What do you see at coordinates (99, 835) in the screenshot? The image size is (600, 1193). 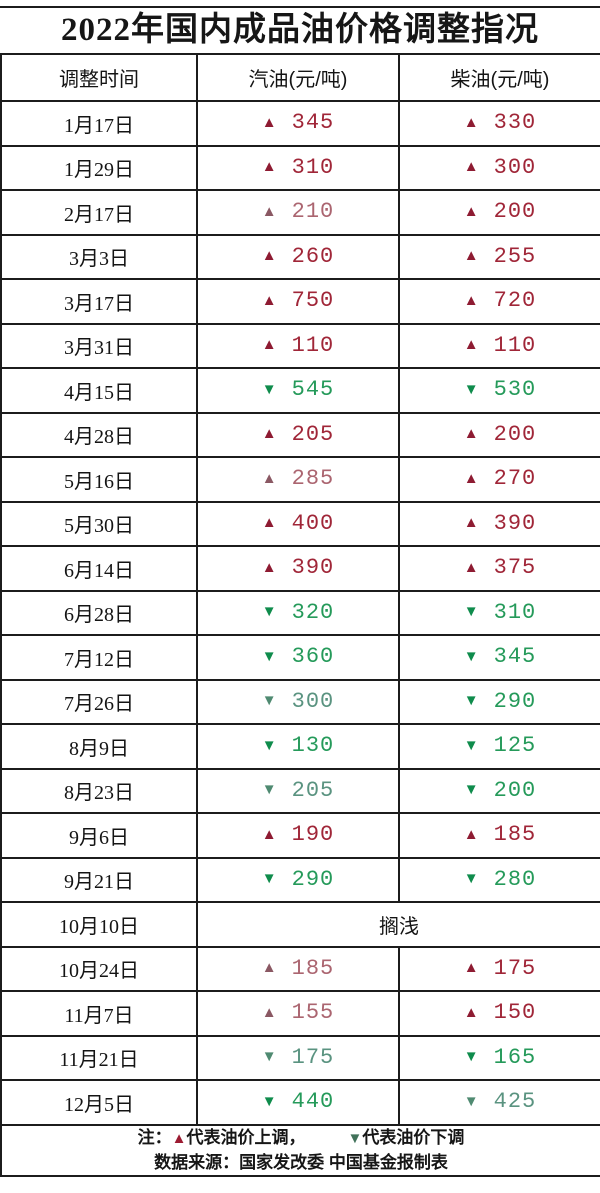 I see `date-cell: 9月6日` at bounding box center [99, 835].